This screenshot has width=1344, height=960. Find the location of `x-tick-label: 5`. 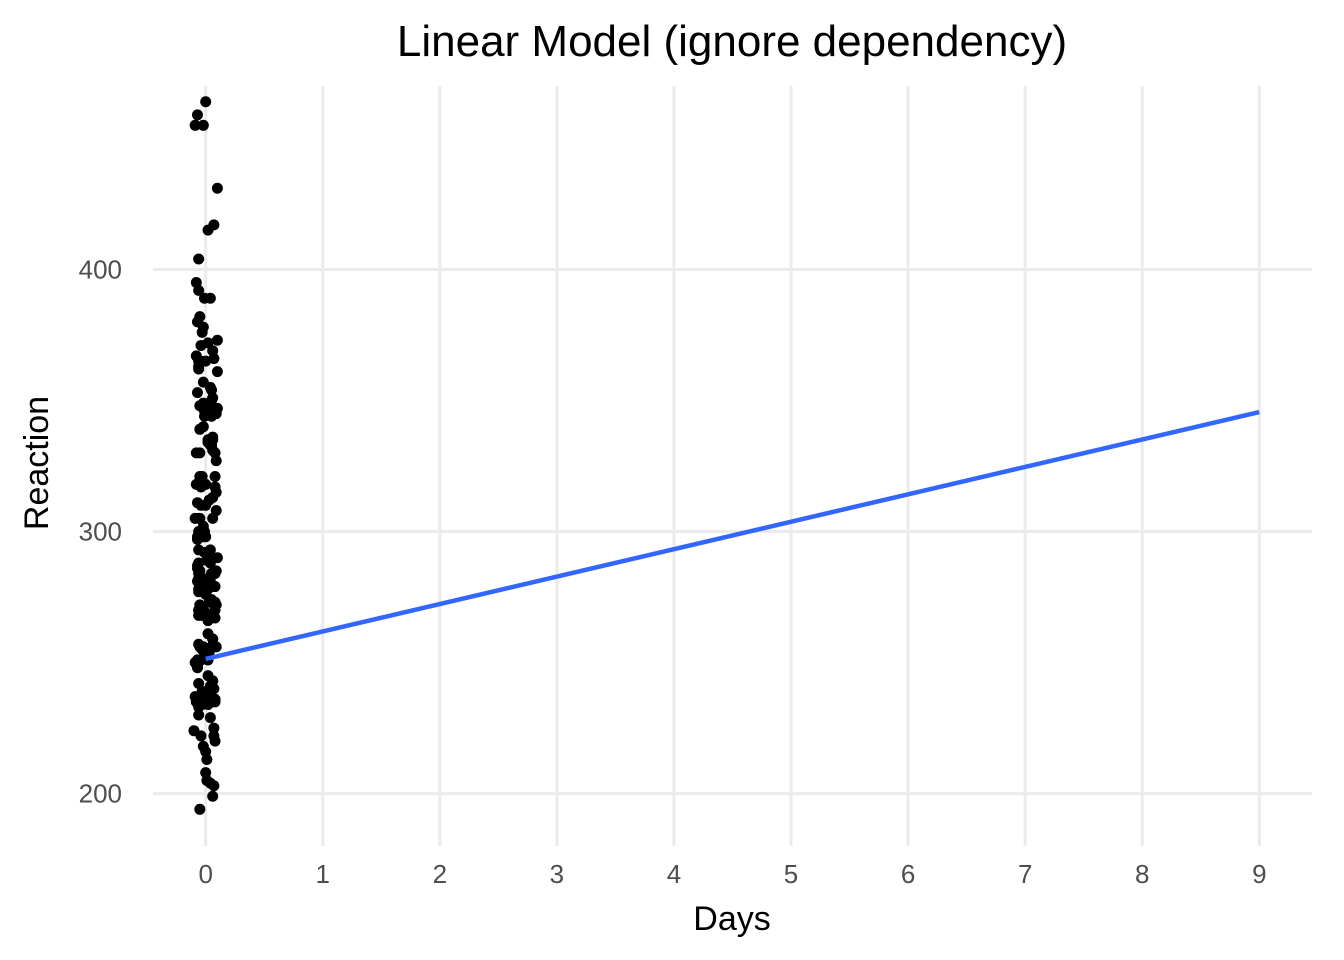

x-tick-label: 5 is located at coordinates (791, 874).